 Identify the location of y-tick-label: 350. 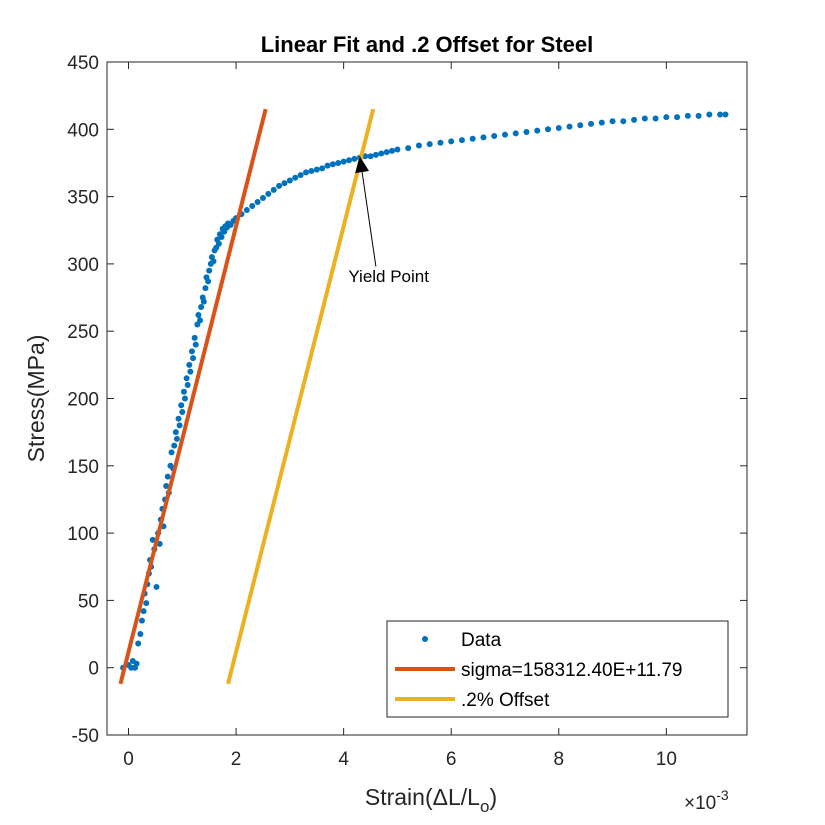
(83, 198).